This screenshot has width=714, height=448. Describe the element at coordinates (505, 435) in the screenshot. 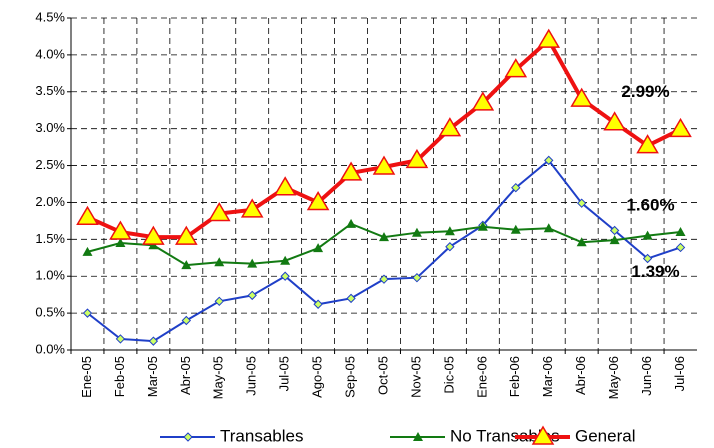

I see `legend-label: No Transables` at that location.